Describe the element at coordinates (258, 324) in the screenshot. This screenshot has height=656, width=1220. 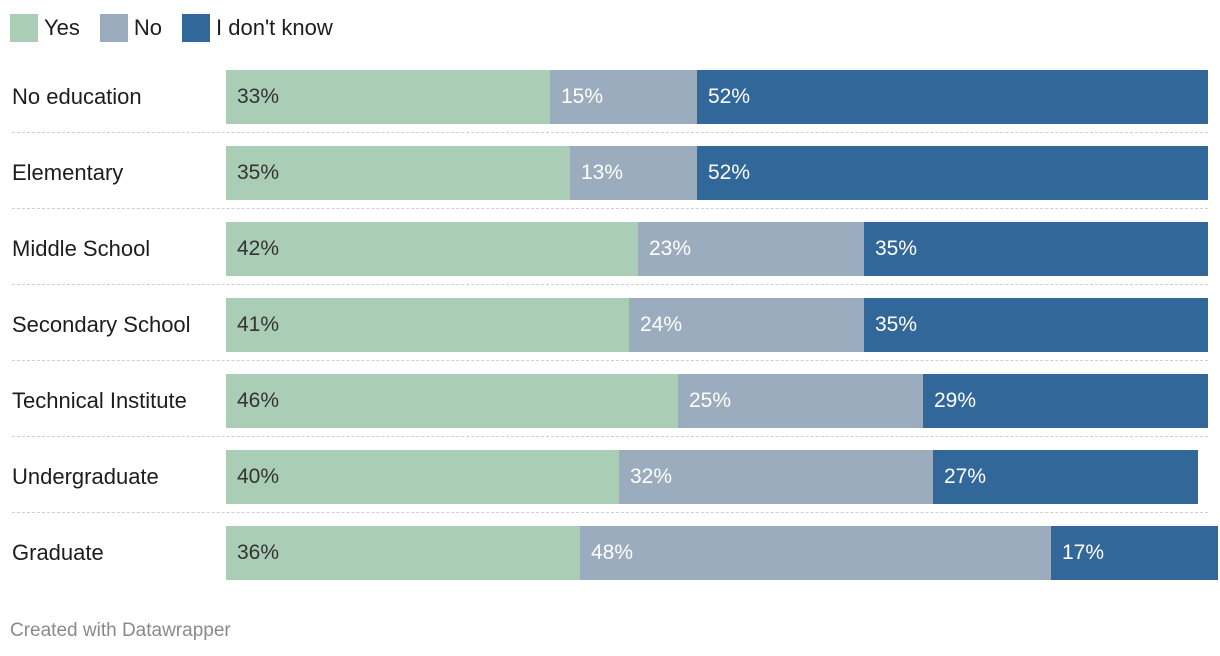
I see `data-label: 41%` at that location.